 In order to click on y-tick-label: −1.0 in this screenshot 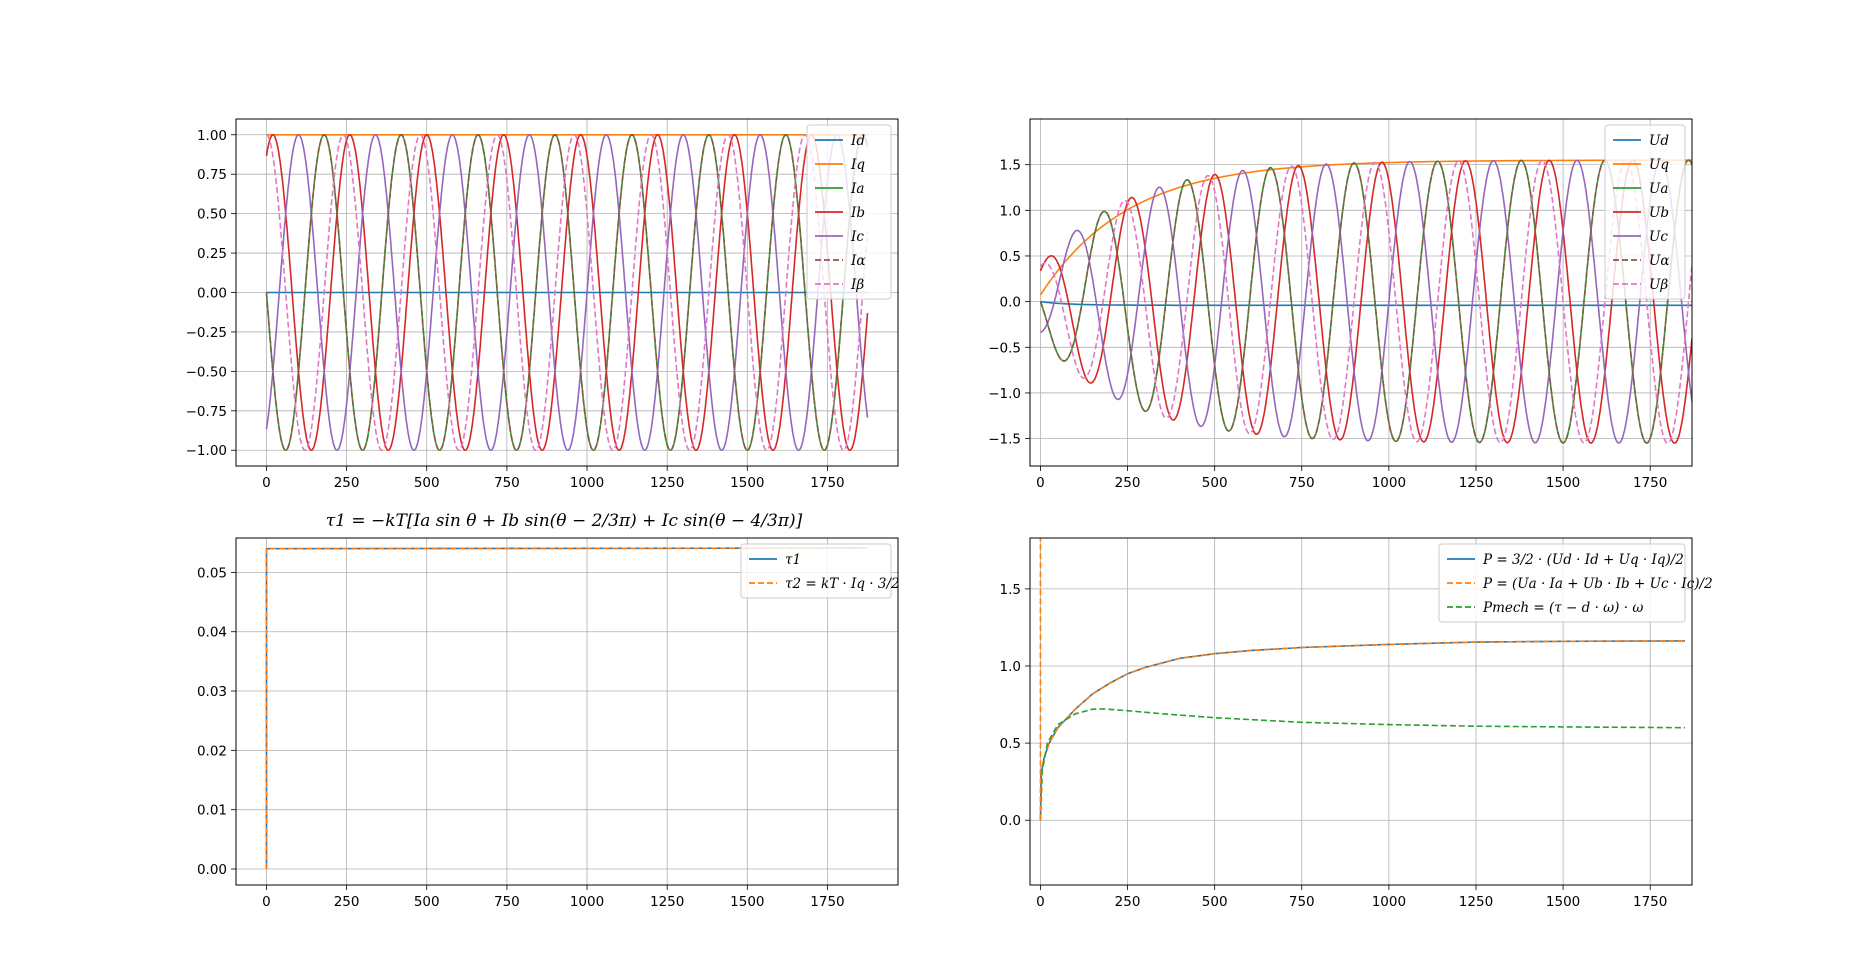, I will do `click(1004, 394)`.